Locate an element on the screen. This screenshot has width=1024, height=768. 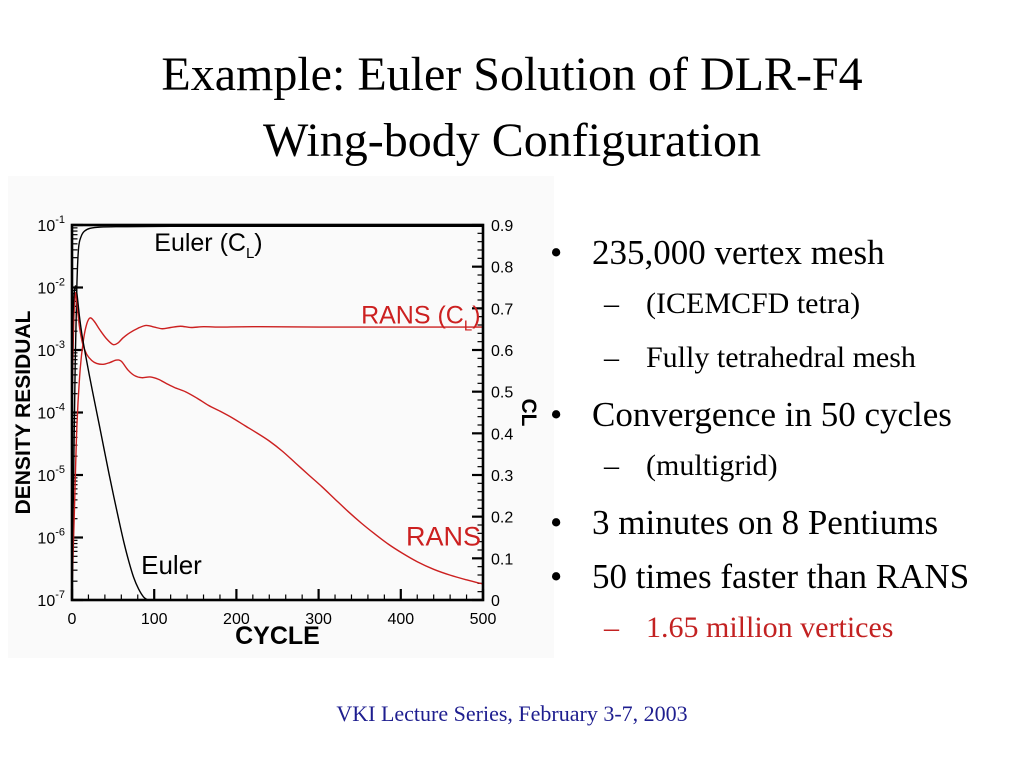
y-right-tick-label: 0.7 is located at coordinates (502, 309).